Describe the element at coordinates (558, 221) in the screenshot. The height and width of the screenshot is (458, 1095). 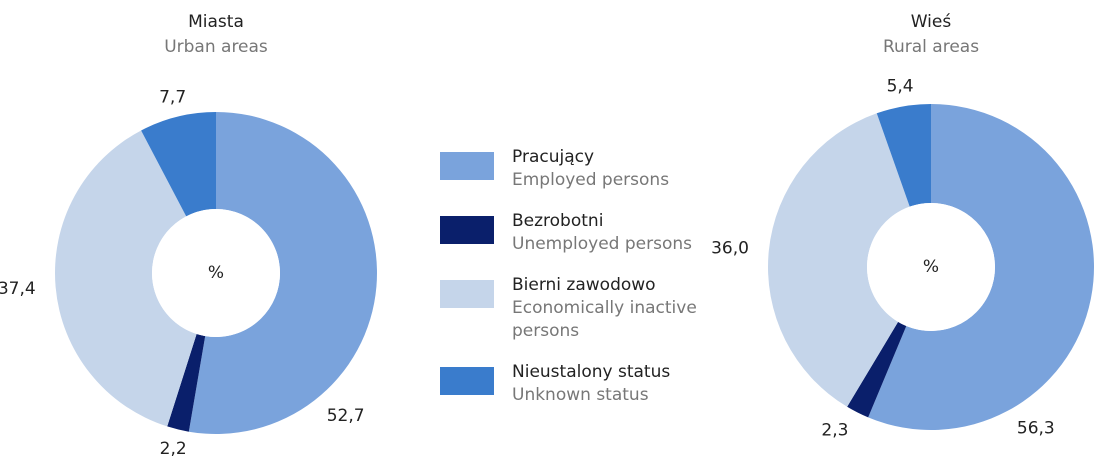
I see `legend-label: Bezrobotni` at that location.